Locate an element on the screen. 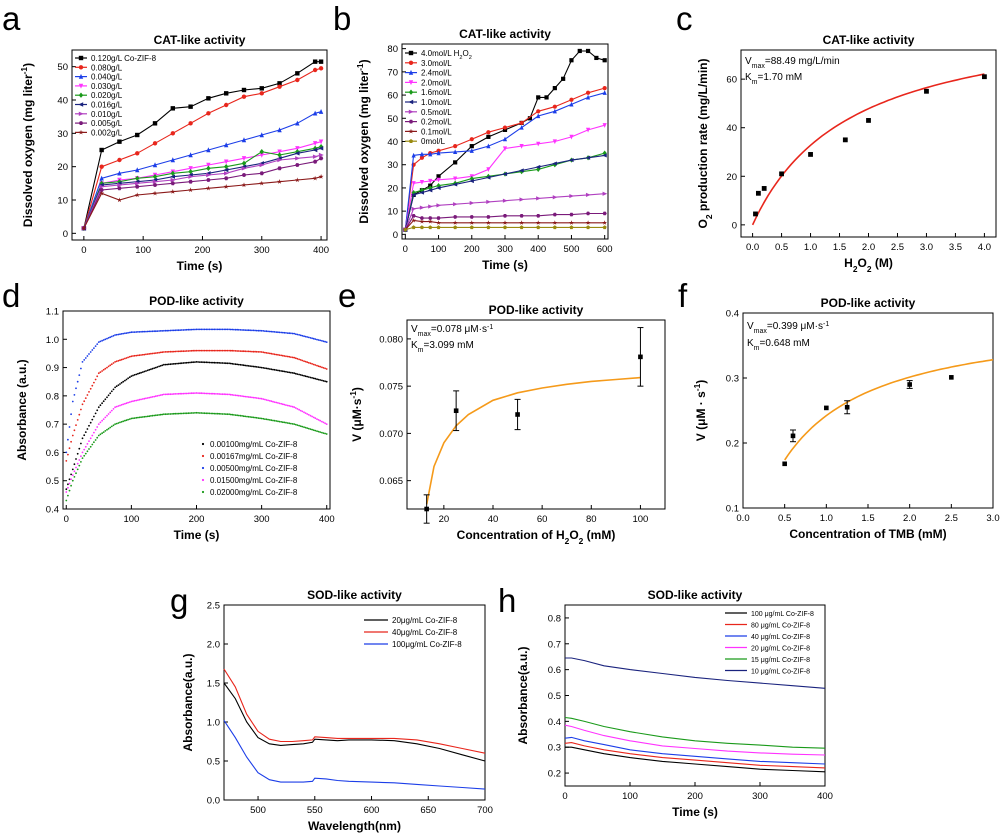 Image resolution: width=1002 pixels, height=840 pixels. x-tick-label-g: 600 is located at coordinates (372, 810).